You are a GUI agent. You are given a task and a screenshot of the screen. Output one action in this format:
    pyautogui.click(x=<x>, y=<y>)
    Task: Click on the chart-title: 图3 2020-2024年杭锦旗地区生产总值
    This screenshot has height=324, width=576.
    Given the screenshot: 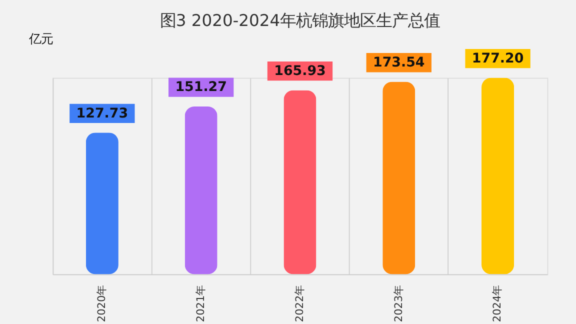 What is the action you would take?
    pyautogui.click(x=300, y=20)
    